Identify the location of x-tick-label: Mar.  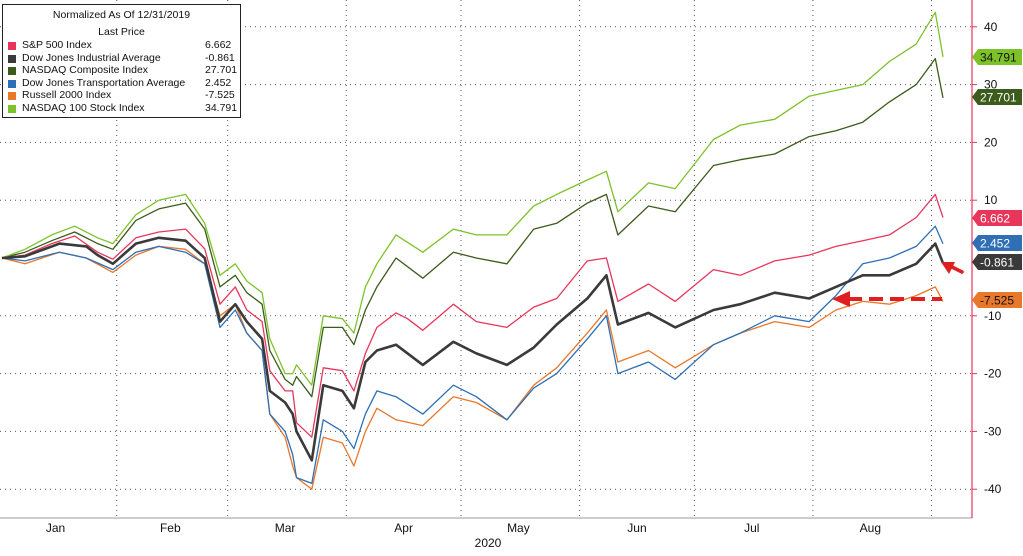
(285, 528).